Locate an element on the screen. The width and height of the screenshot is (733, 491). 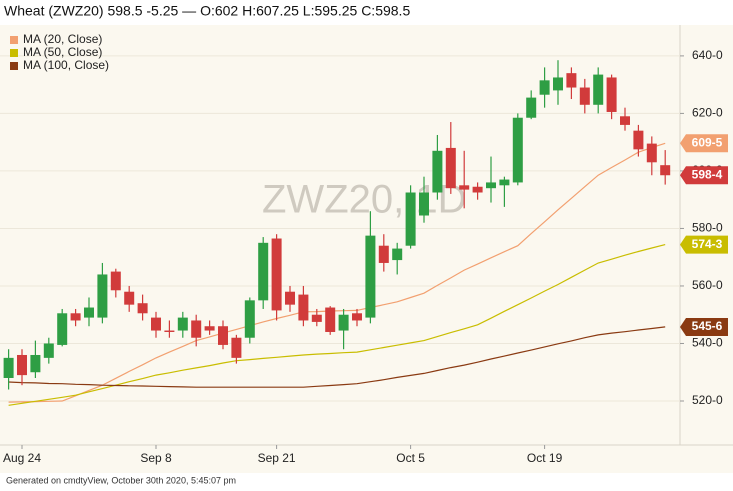
x-tick-label: Oct 19 is located at coordinates (545, 458).